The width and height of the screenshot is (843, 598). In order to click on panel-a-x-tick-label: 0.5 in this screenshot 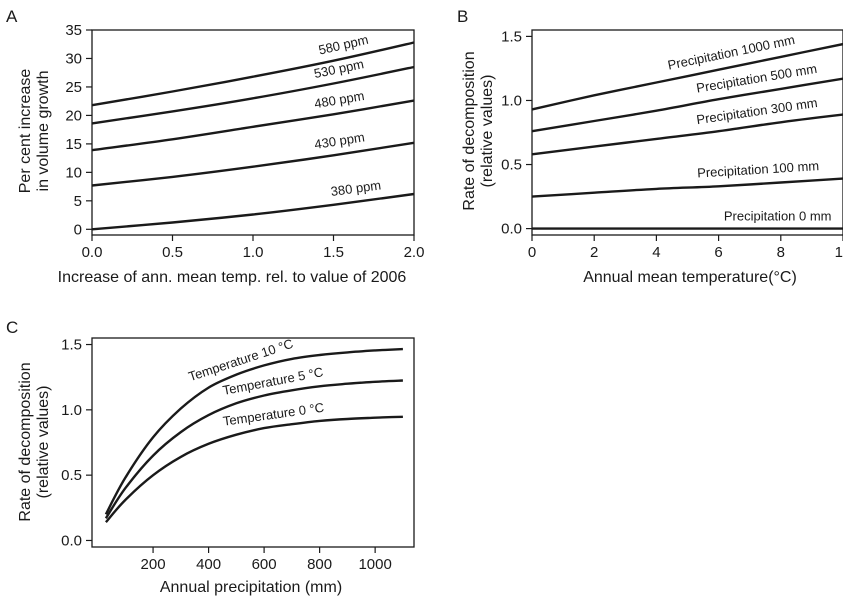, I will do `click(172, 252)`.